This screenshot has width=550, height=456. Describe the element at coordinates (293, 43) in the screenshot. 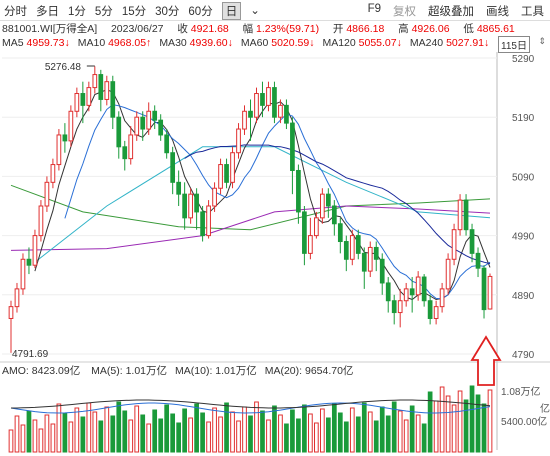

I see `ma-value-3: 5020.59↓` at that location.